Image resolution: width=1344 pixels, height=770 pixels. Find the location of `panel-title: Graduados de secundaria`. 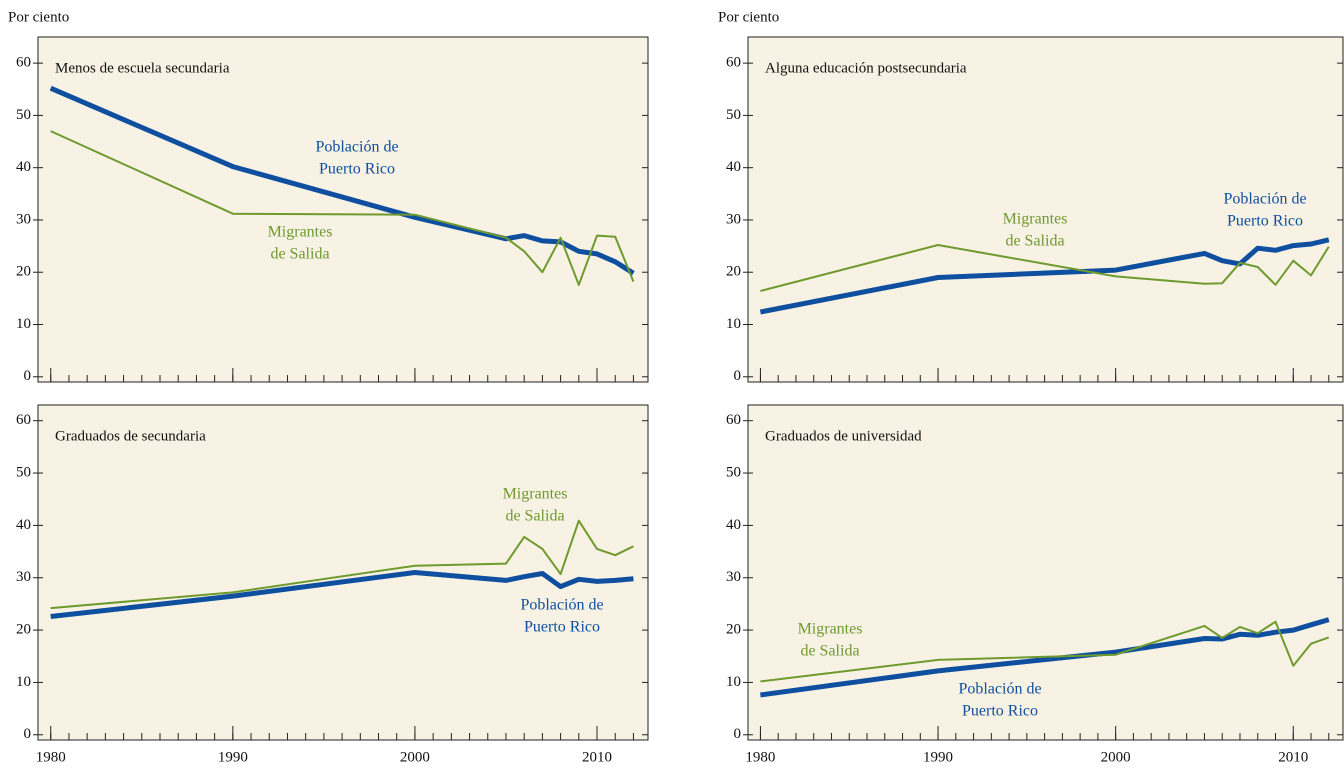

panel-title: Graduados de secundaria is located at coordinates (130, 436).